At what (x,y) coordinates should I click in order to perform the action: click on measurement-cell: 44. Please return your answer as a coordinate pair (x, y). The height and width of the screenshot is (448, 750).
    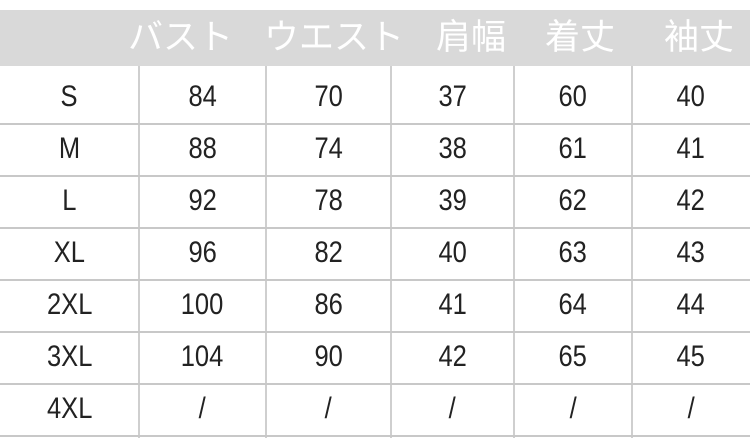
    Looking at the image, I should click on (691, 305).